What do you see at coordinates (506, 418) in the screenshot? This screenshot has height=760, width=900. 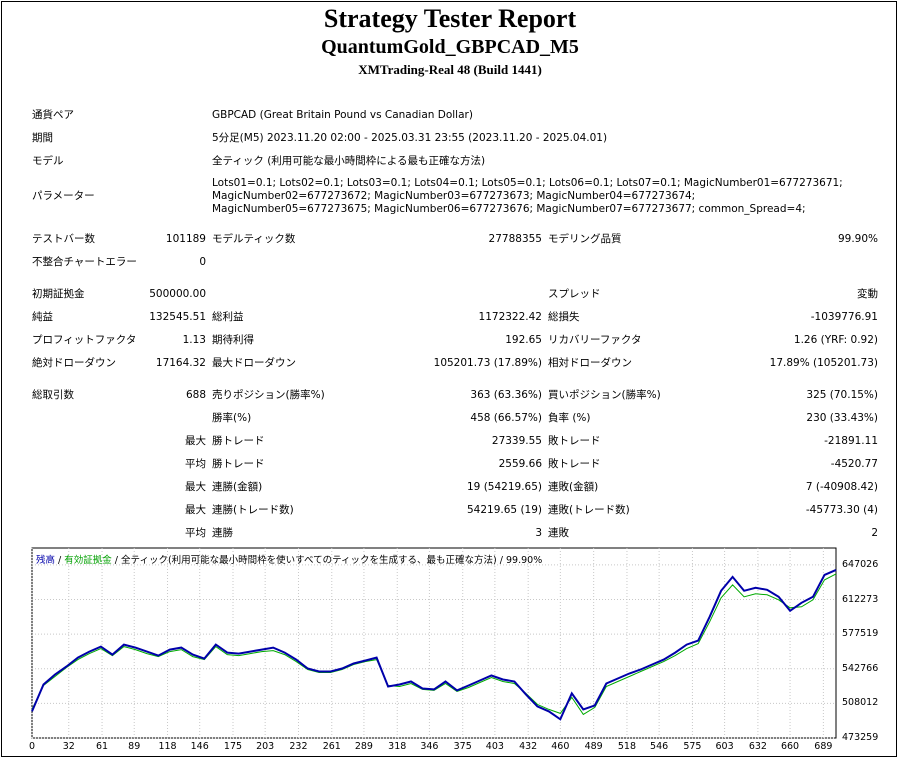 I see `win-rate-value: 458 (66.57%)` at bounding box center [506, 418].